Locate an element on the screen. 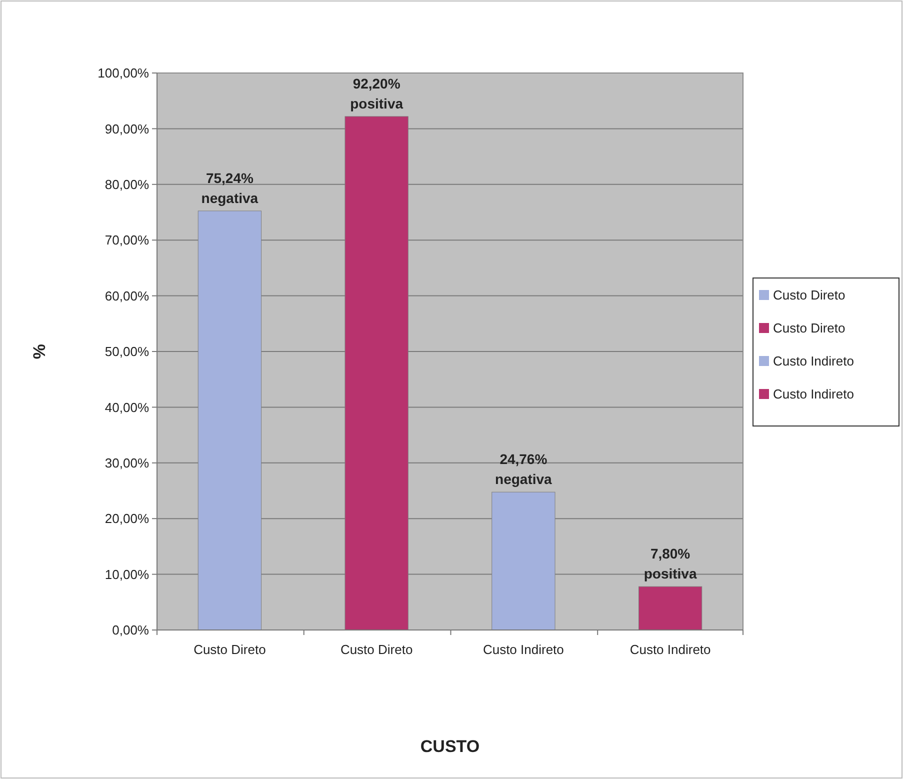  y-tick-label: 10,00% is located at coordinates (127, 574).